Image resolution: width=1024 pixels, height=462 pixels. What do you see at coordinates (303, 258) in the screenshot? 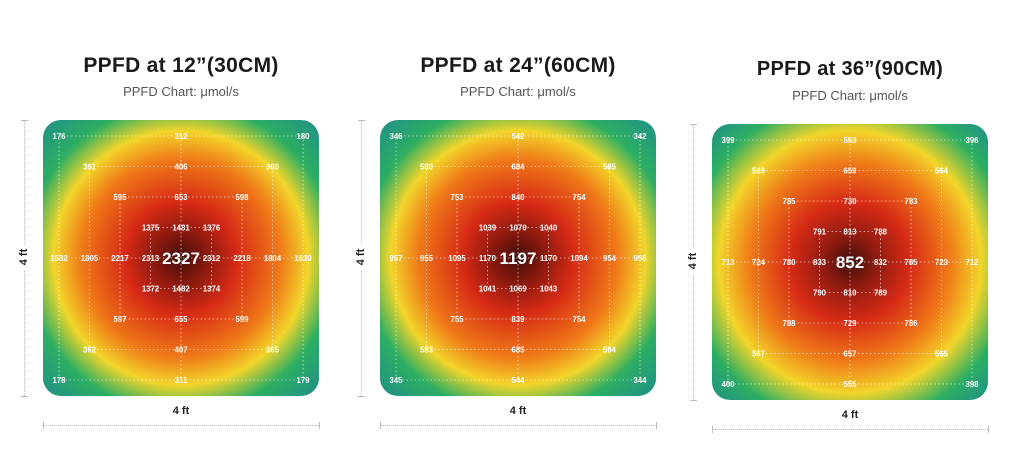
I see `ppfd-value: 1630` at bounding box center [303, 258].